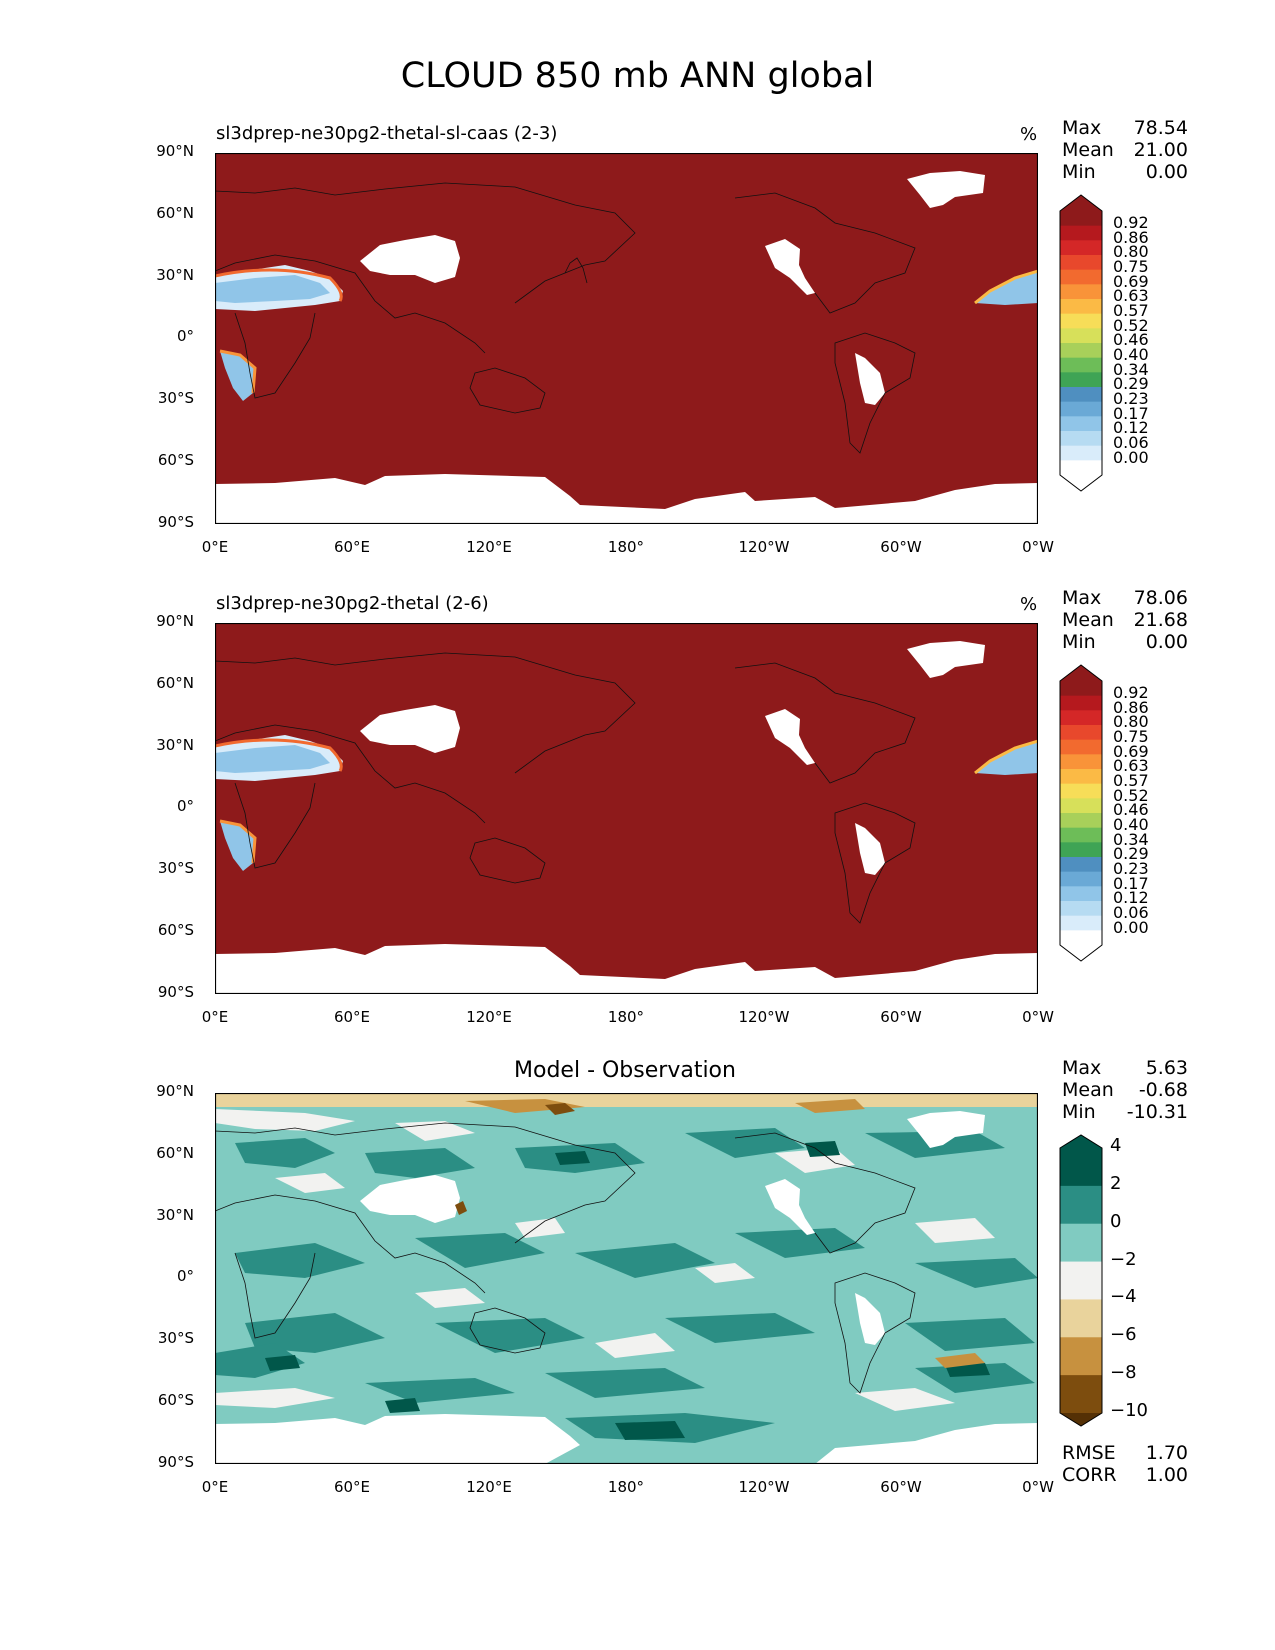 The width and height of the screenshot is (1275, 1650). What do you see at coordinates (1129, 1410) in the screenshot?
I see `colorbar-tick-label: −10` at bounding box center [1129, 1410].